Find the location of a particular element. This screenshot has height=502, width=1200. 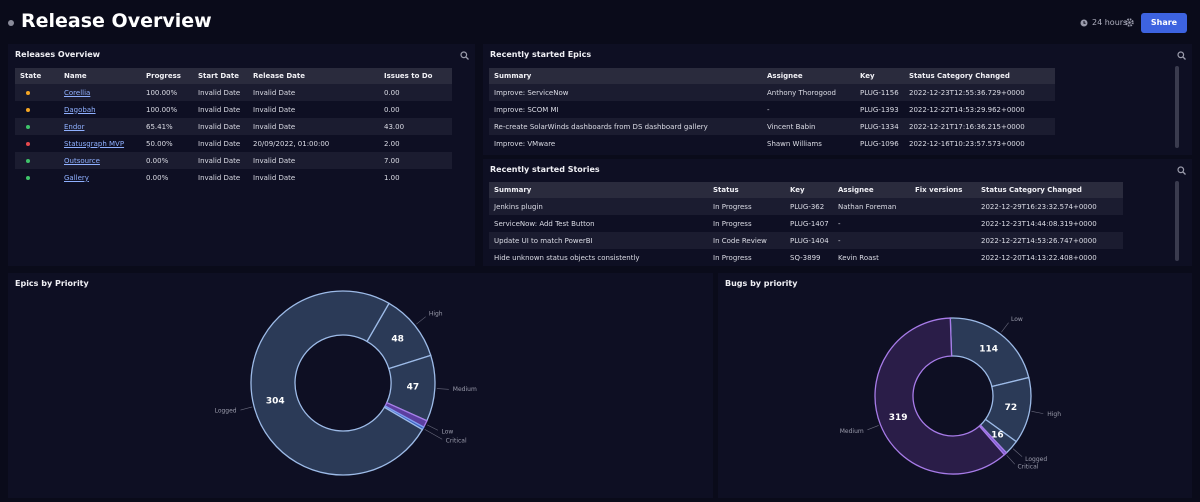

table-row: Endor 65.41% Invalid Date Invalid Date 43.00 is located at coordinates (233, 126).